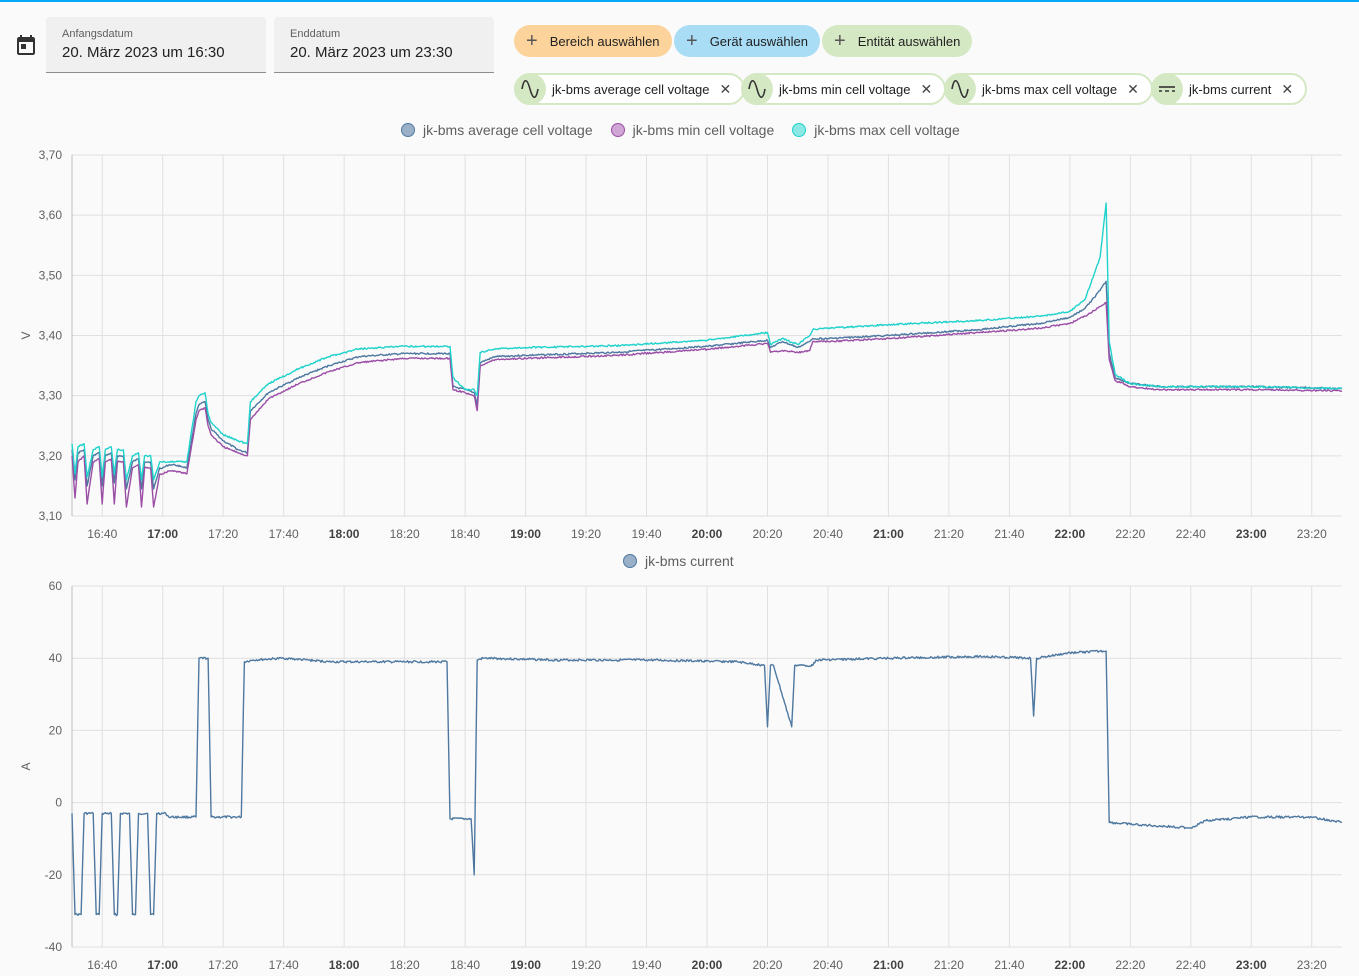 Image resolution: width=1359 pixels, height=976 pixels. What do you see at coordinates (26, 45) in the screenshot?
I see `calendar-icon` at bounding box center [26, 45].